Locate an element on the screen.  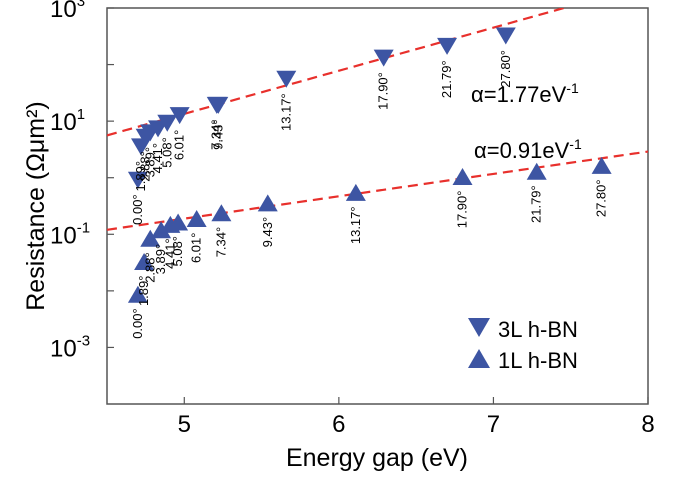
x-tick-label: 6 is located at coordinates (338, 424).